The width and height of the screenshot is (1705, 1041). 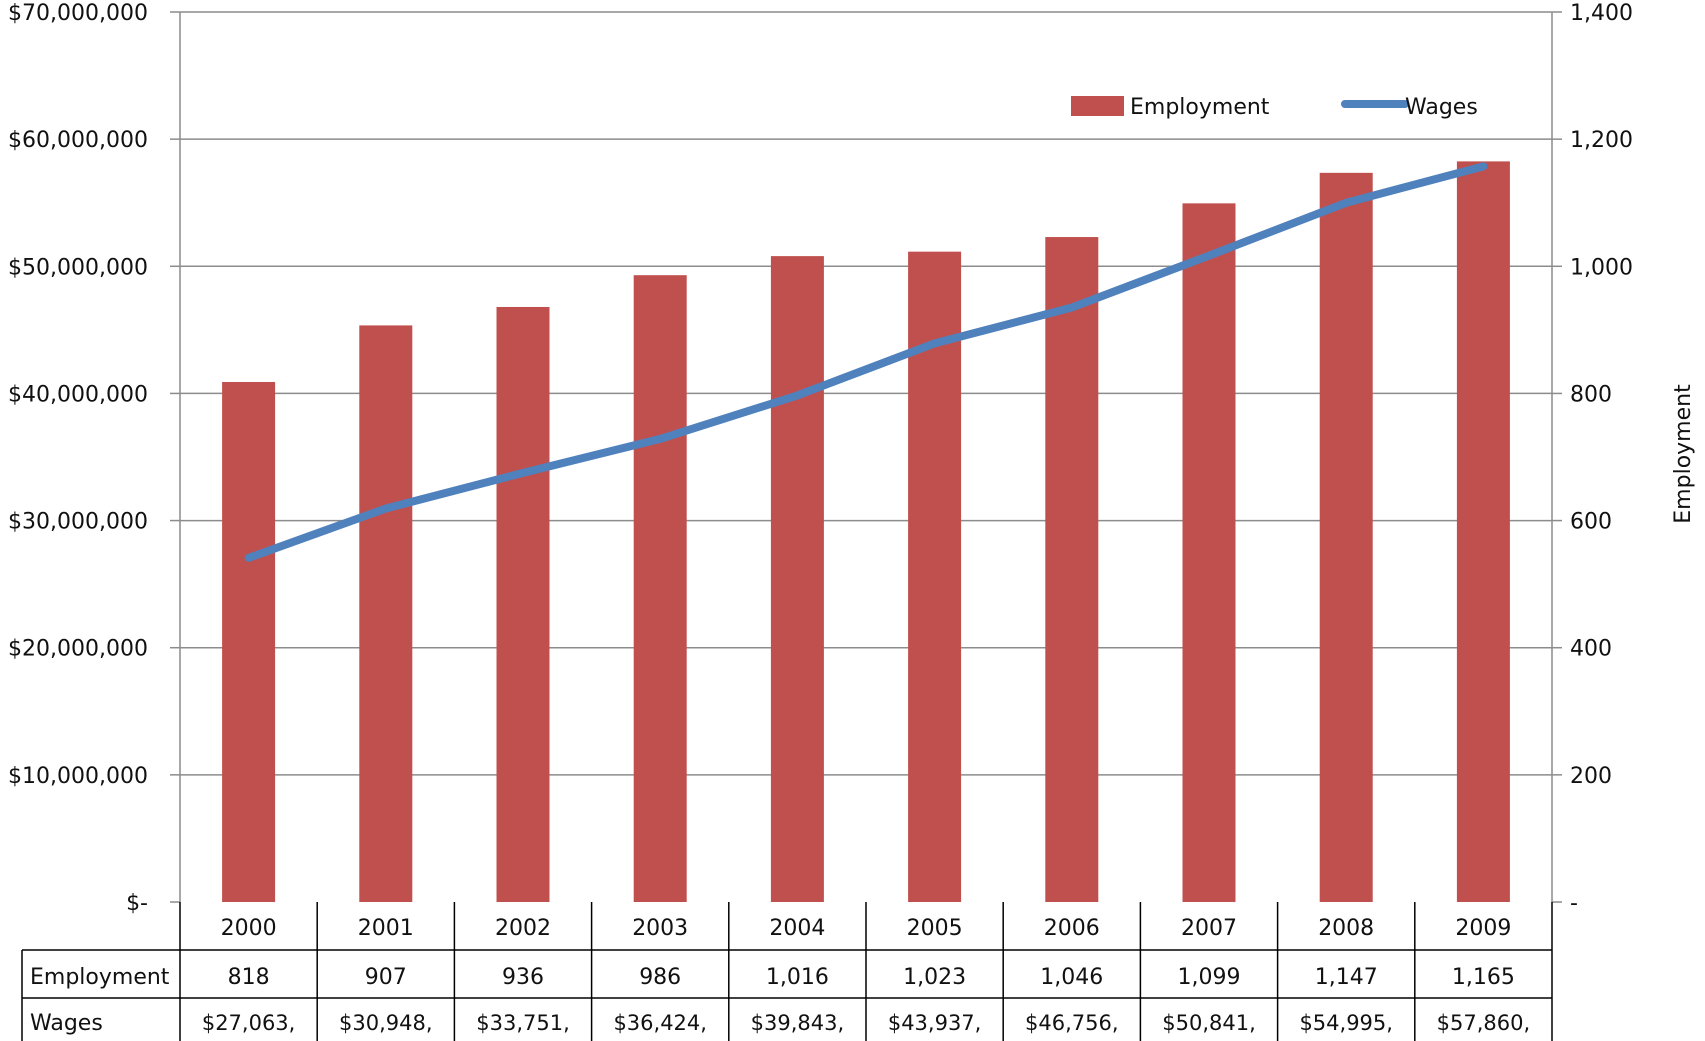 I want to click on bar-employment-2001, so click(x=386, y=614).